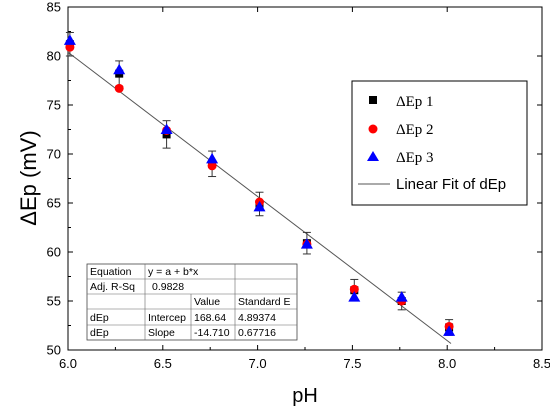 This screenshot has height=413, width=550. Describe the element at coordinates (352, 363) in the screenshot. I see `x-tick-label: 7.5` at that location.